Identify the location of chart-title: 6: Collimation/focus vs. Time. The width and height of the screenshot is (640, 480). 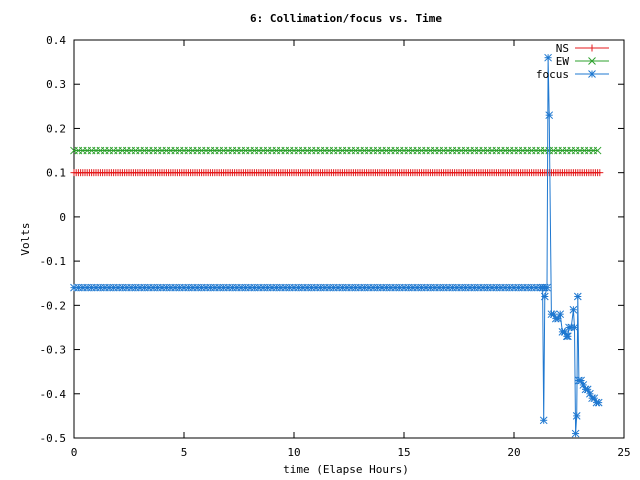
(346, 18).